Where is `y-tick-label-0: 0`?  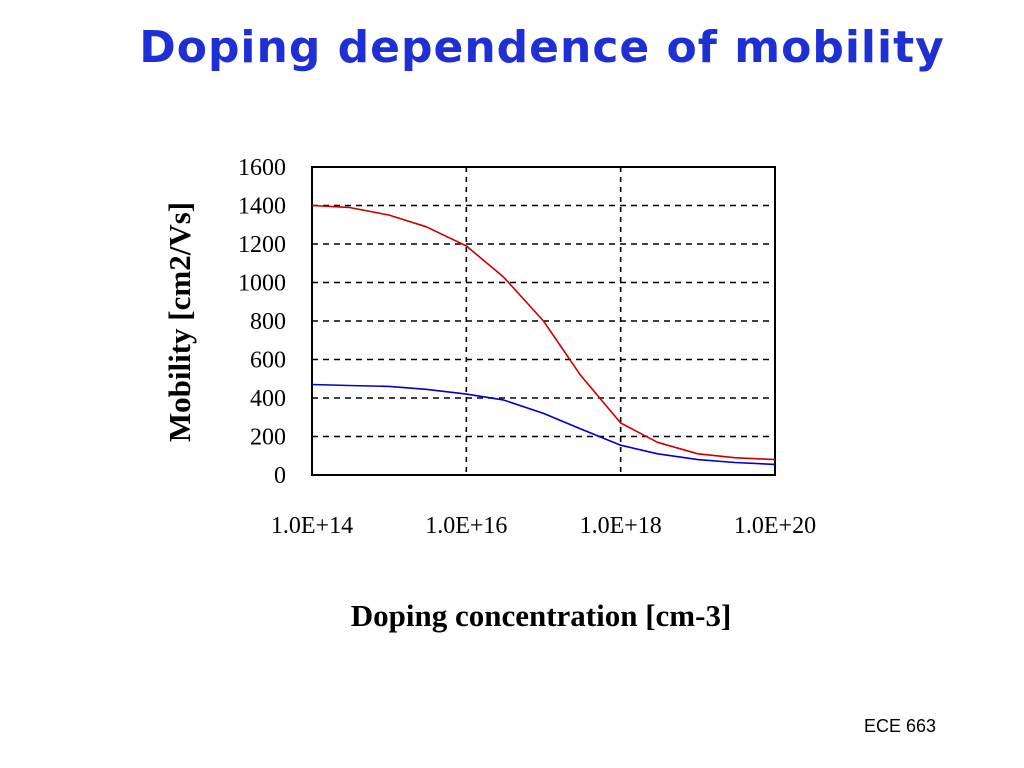 y-tick-label-0: 0 is located at coordinates (280, 476).